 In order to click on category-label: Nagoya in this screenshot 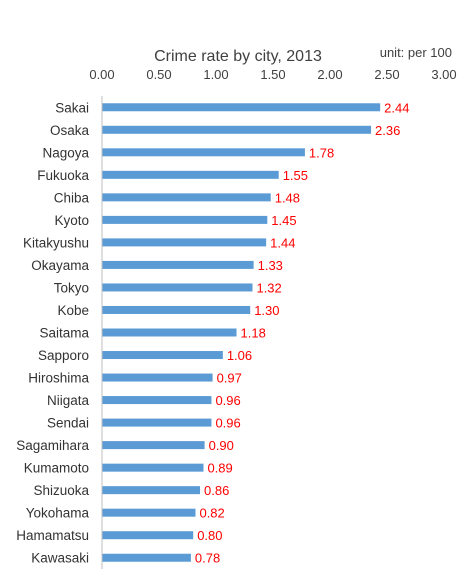, I will do `click(65, 152)`.